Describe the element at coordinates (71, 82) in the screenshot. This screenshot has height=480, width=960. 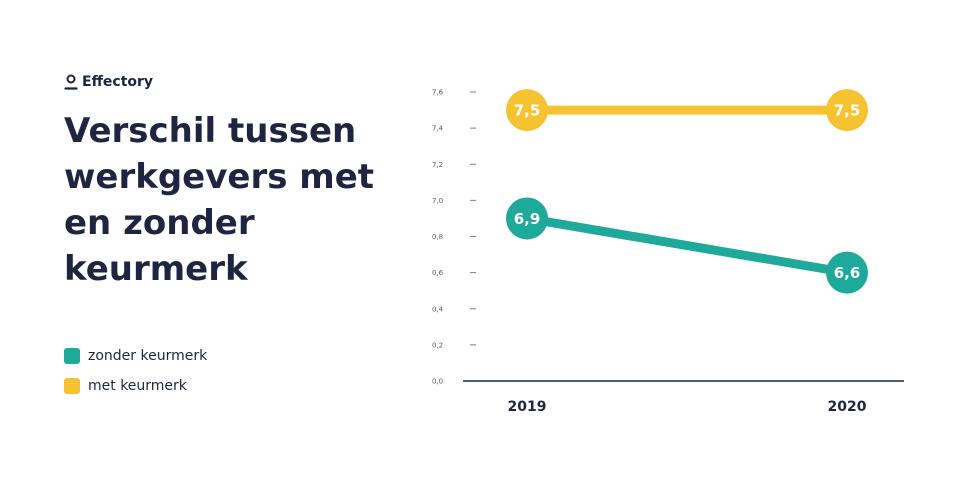
I see `person-outline-icon` at that location.